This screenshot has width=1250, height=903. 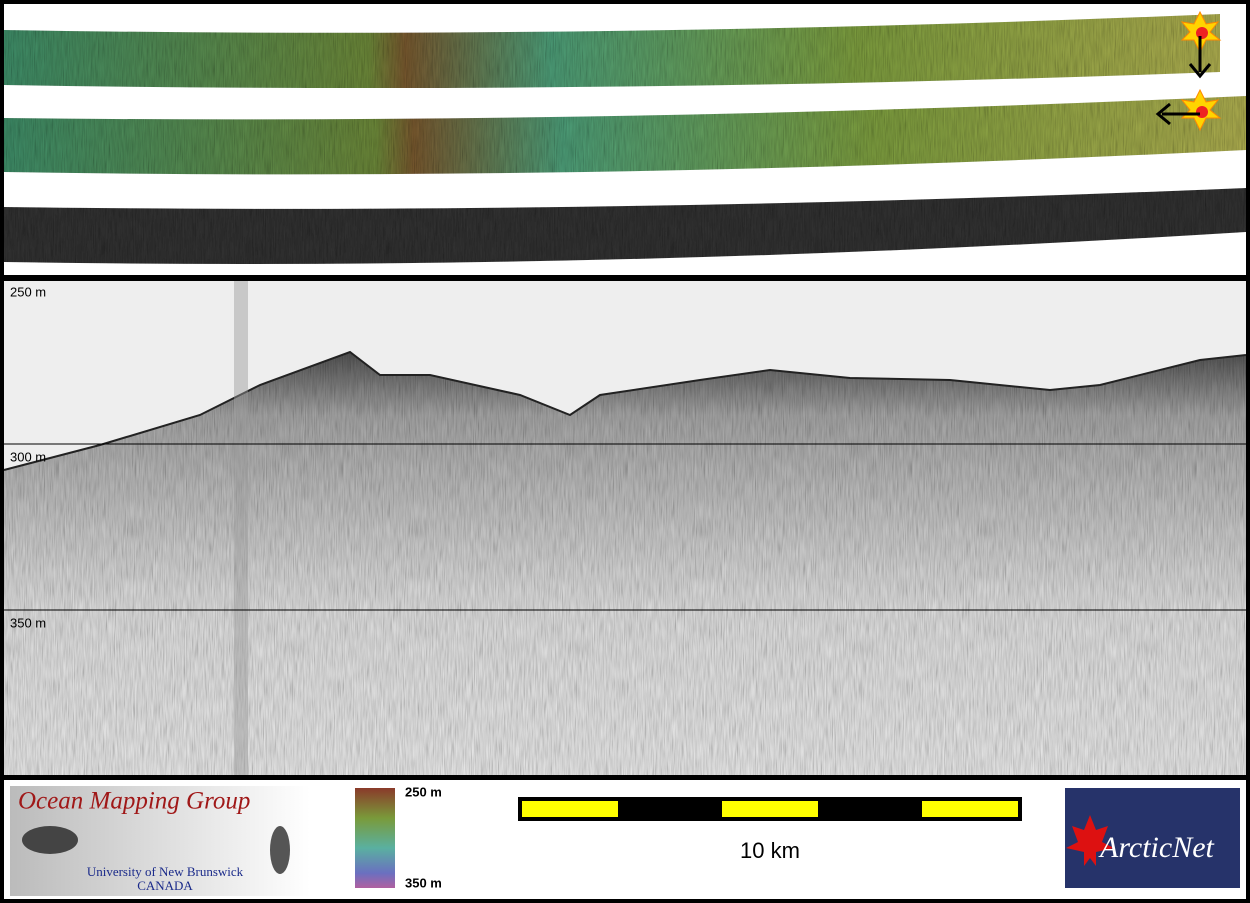 I want to click on maple-leaf, so click(x=1090, y=840).